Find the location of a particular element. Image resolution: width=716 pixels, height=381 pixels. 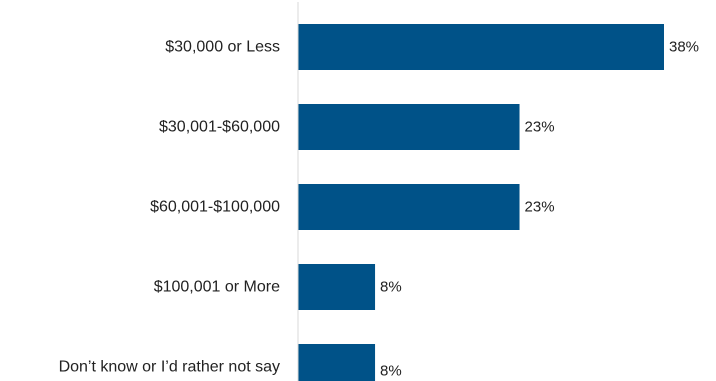

category-label-2: $60,001-$100,000 is located at coordinates (215, 207).